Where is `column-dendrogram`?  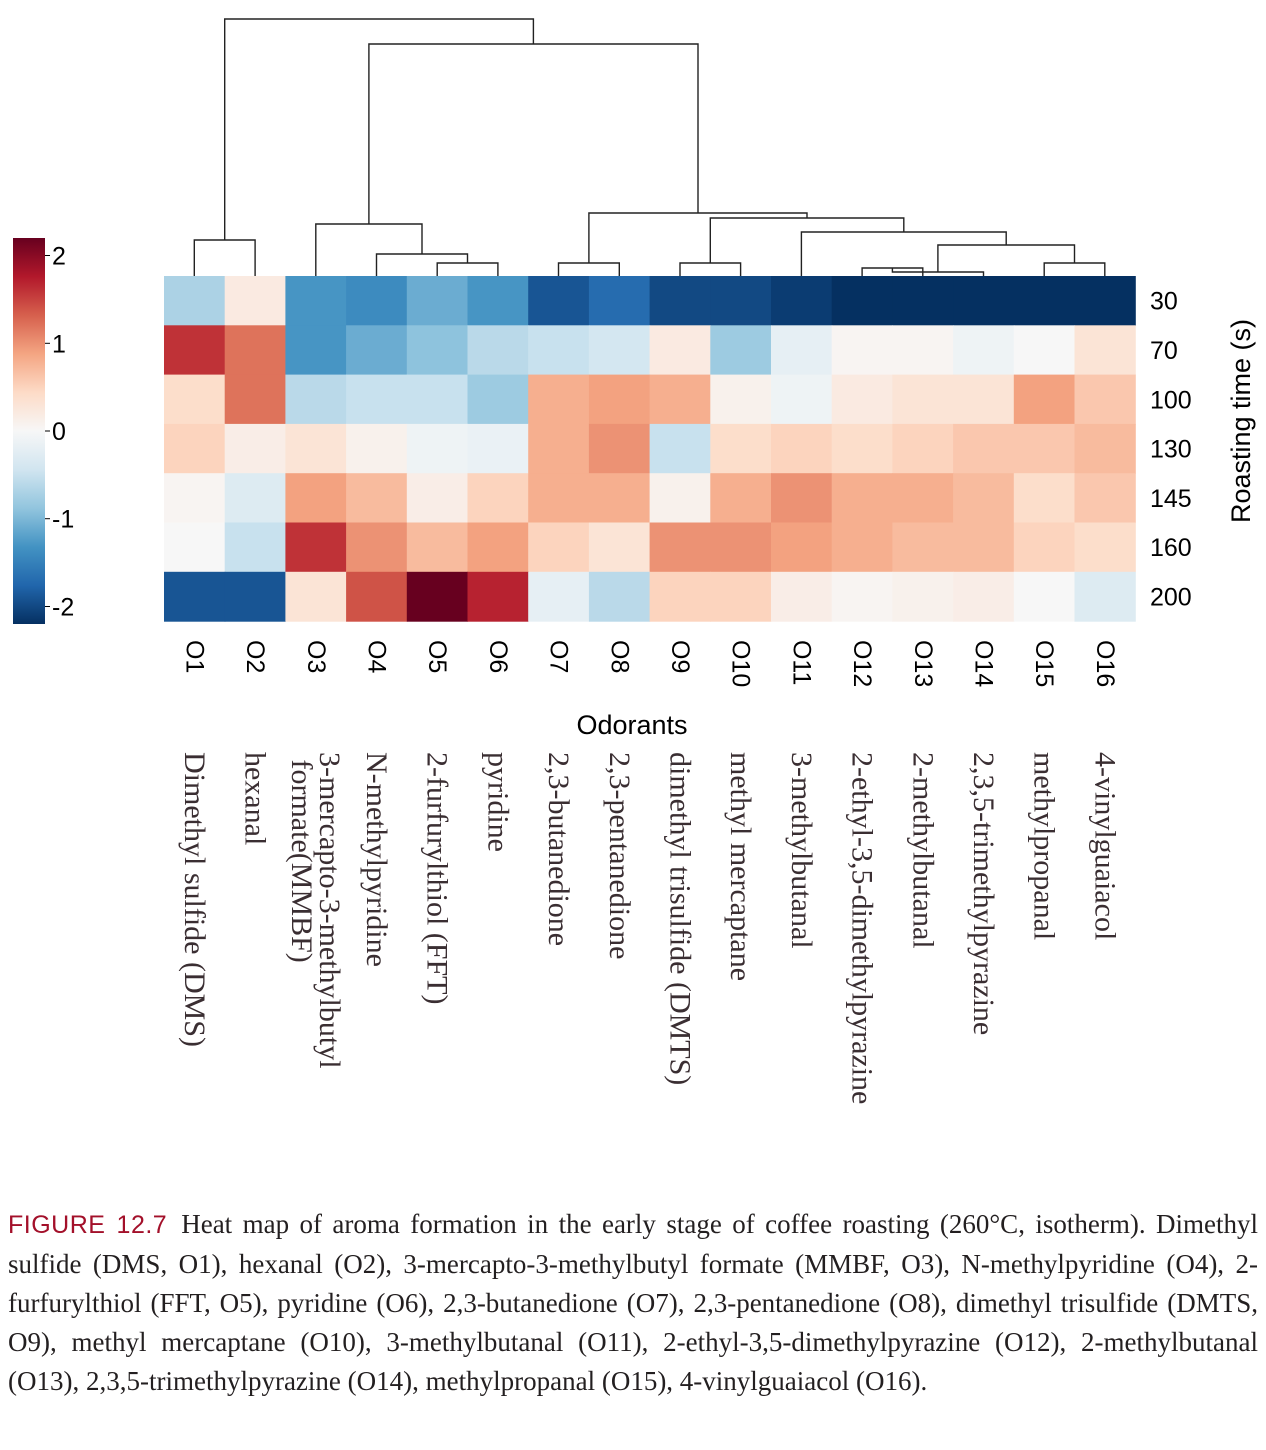 column-dendrogram is located at coordinates (649, 147).